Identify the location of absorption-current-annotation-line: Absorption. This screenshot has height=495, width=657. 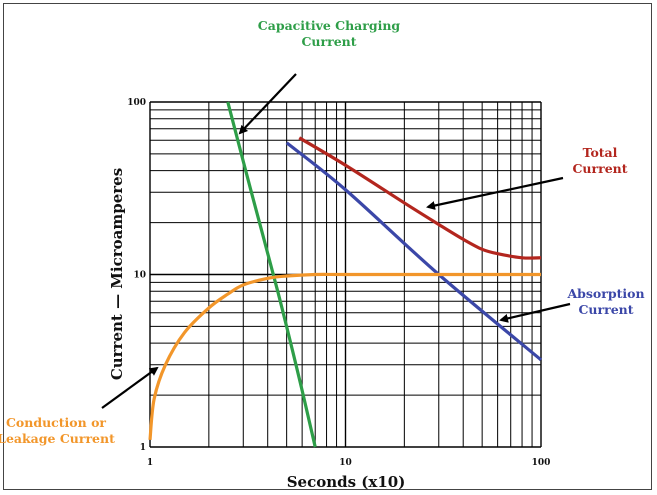
(605, 293).